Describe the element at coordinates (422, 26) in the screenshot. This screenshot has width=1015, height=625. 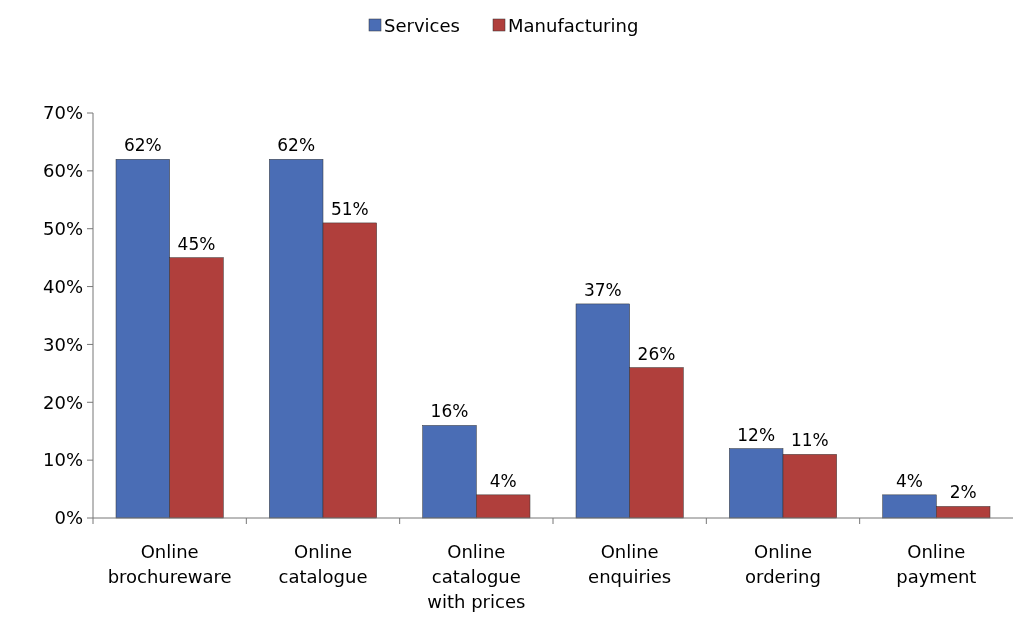
I see `legend-label: Services` at that location.